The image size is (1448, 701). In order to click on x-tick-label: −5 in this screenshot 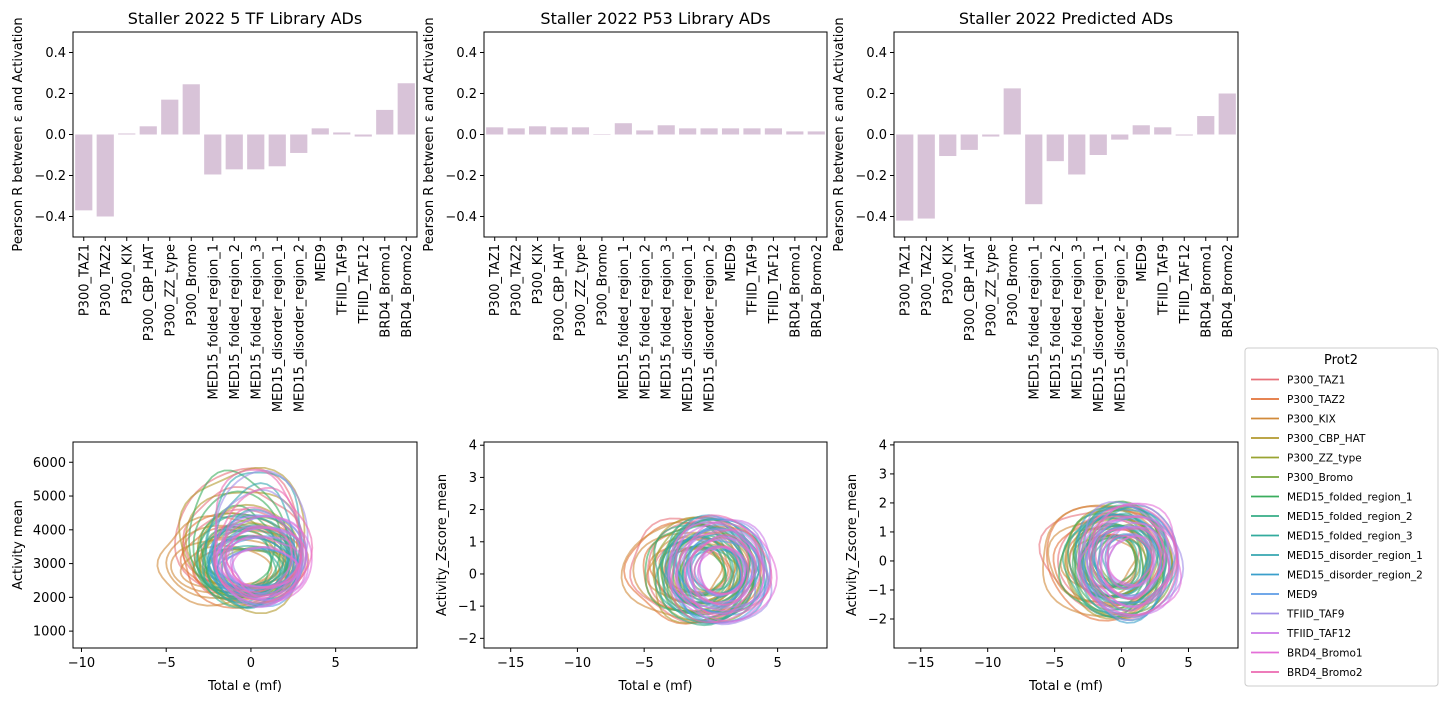, I will do `click(644, 663)`.